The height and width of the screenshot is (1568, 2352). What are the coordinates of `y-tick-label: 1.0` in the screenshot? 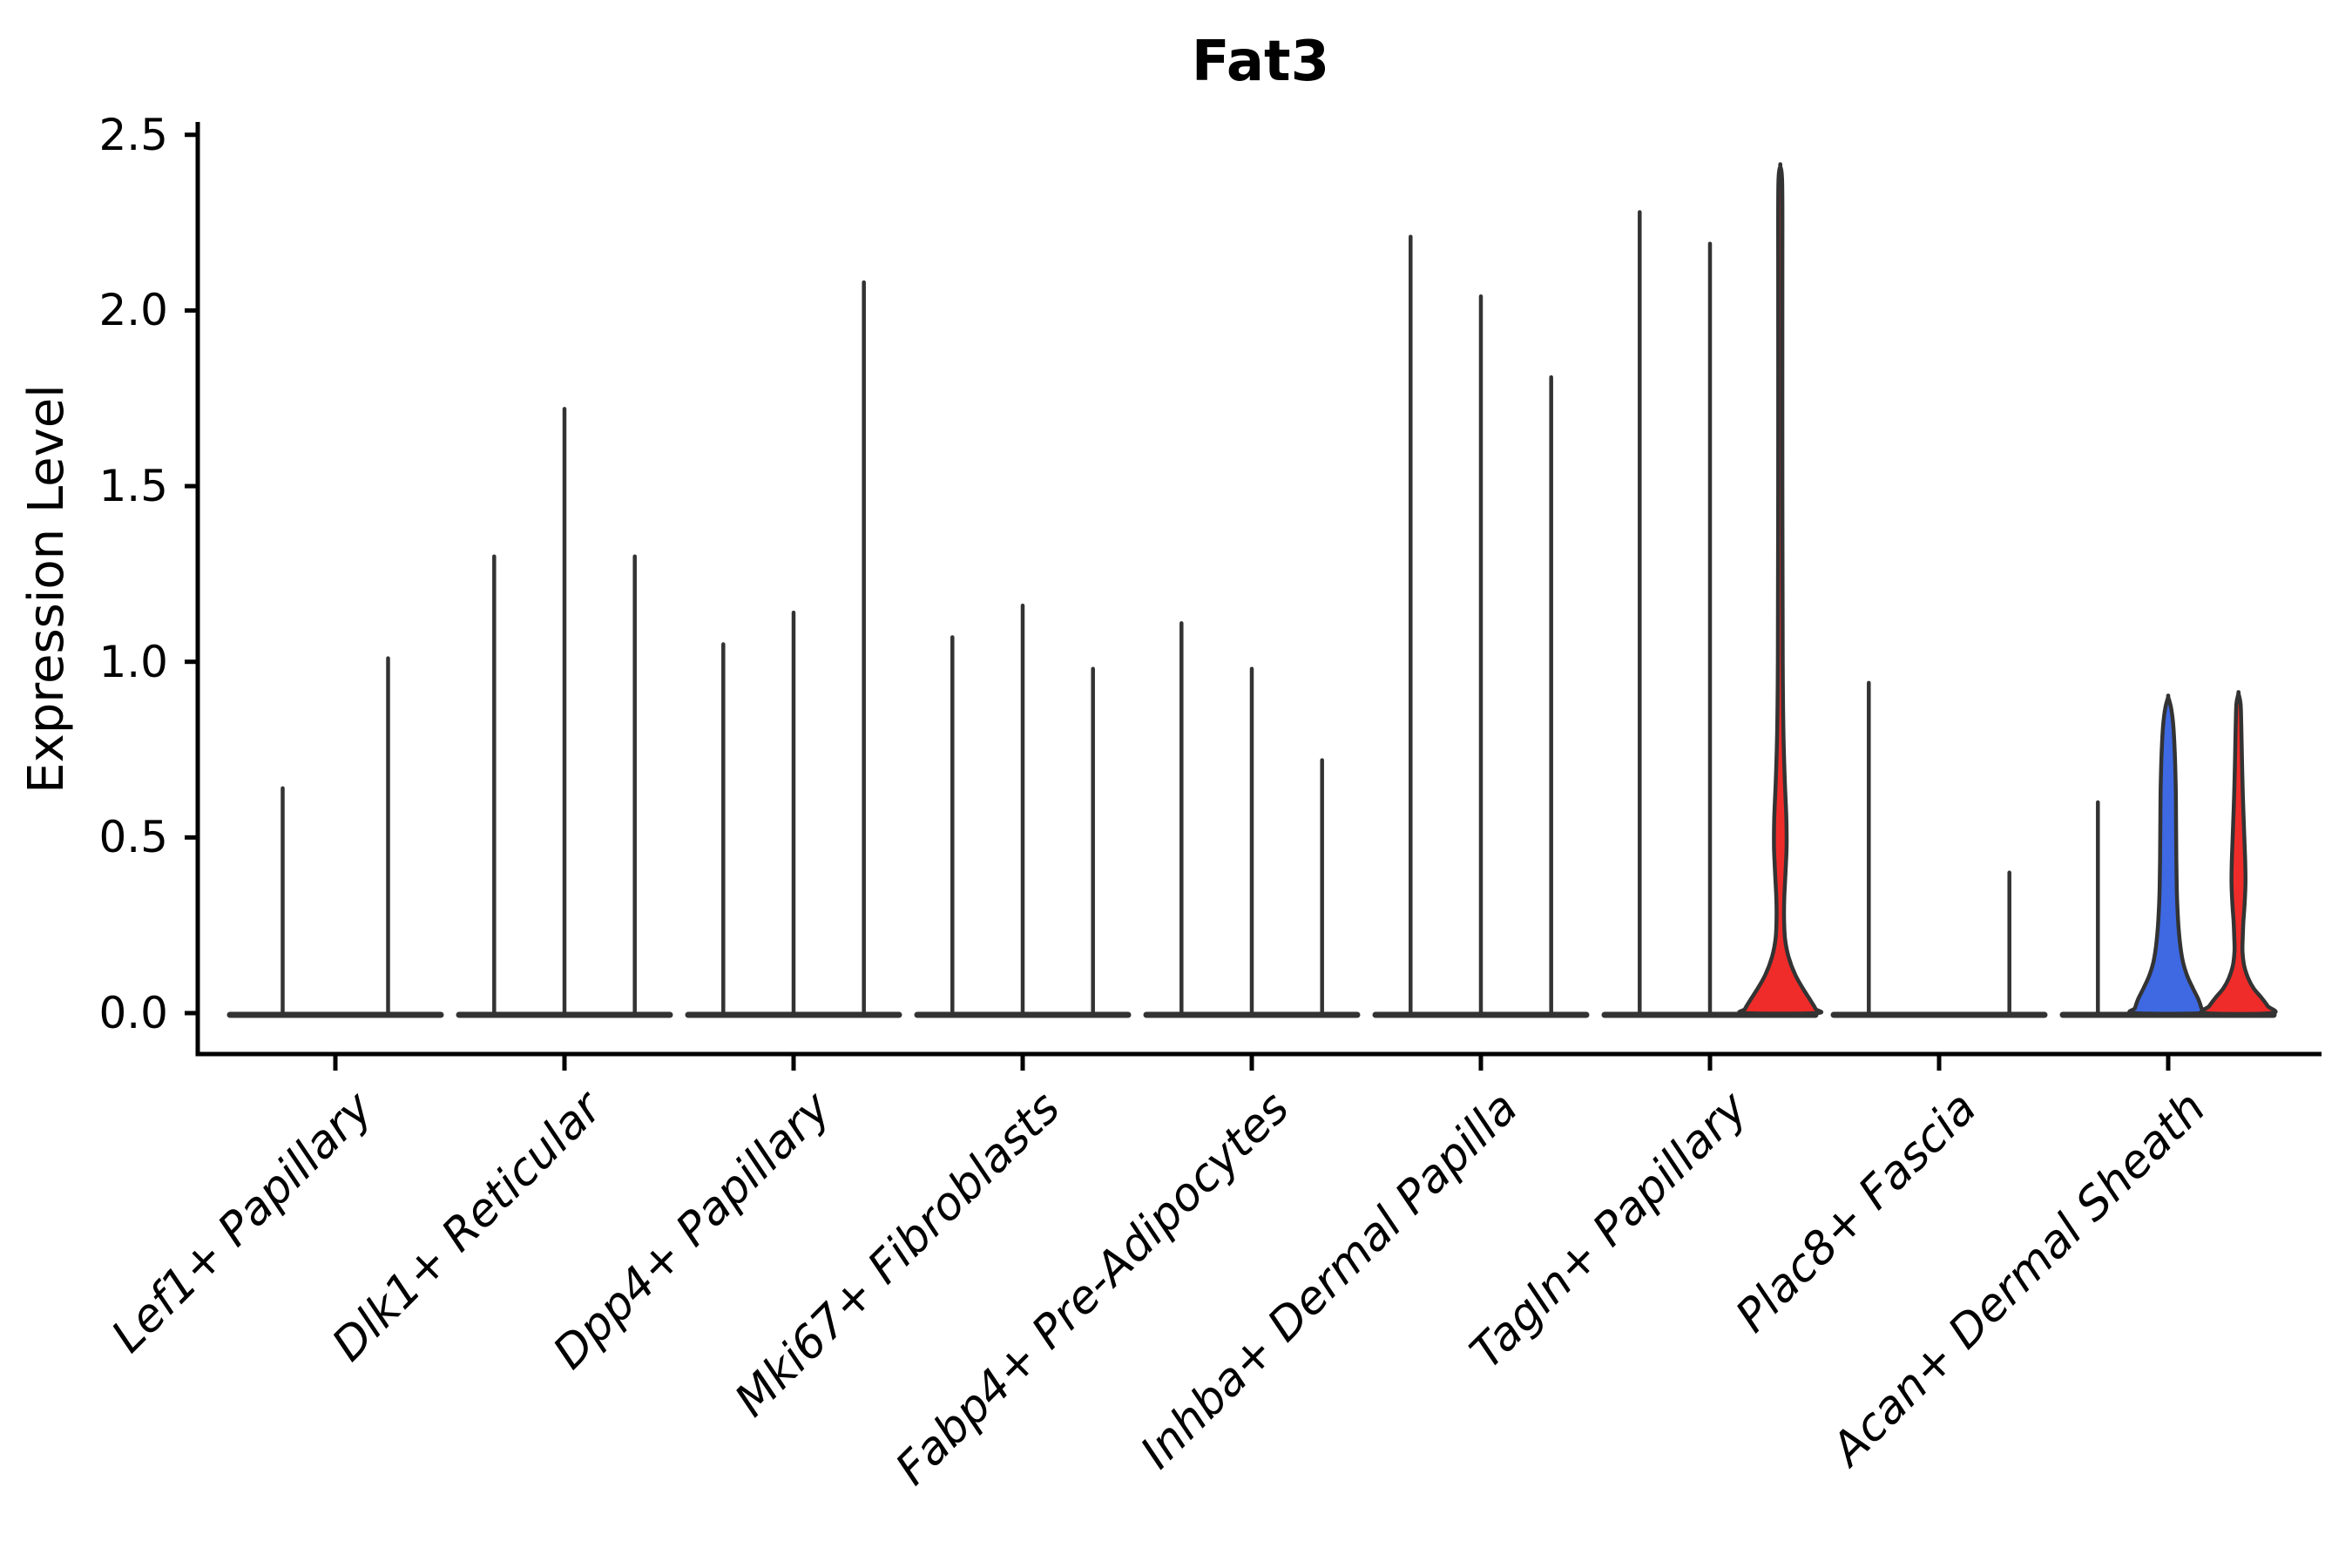 It's located at (133, 662).